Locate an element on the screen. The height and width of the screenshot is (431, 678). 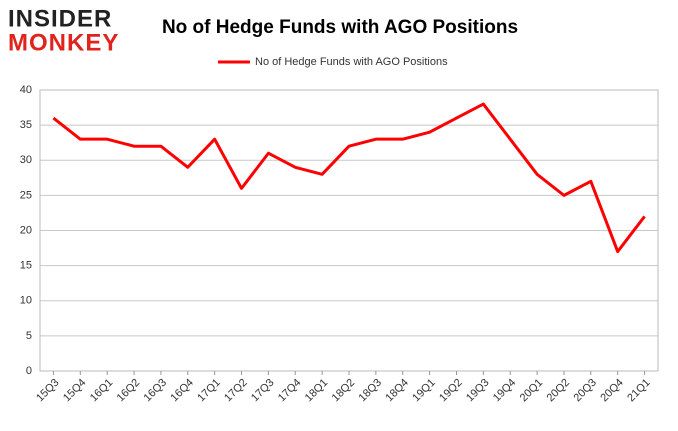
legend-label: No of Hedge Funds with AGO Positions is located at coordinates (351, 62).